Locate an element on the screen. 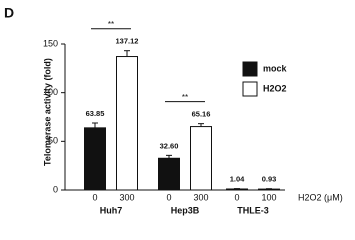 The height and width of the screenshot is (240, 355). x-axis-label: H2O2 (μM) is located at coordinates (320, 197).